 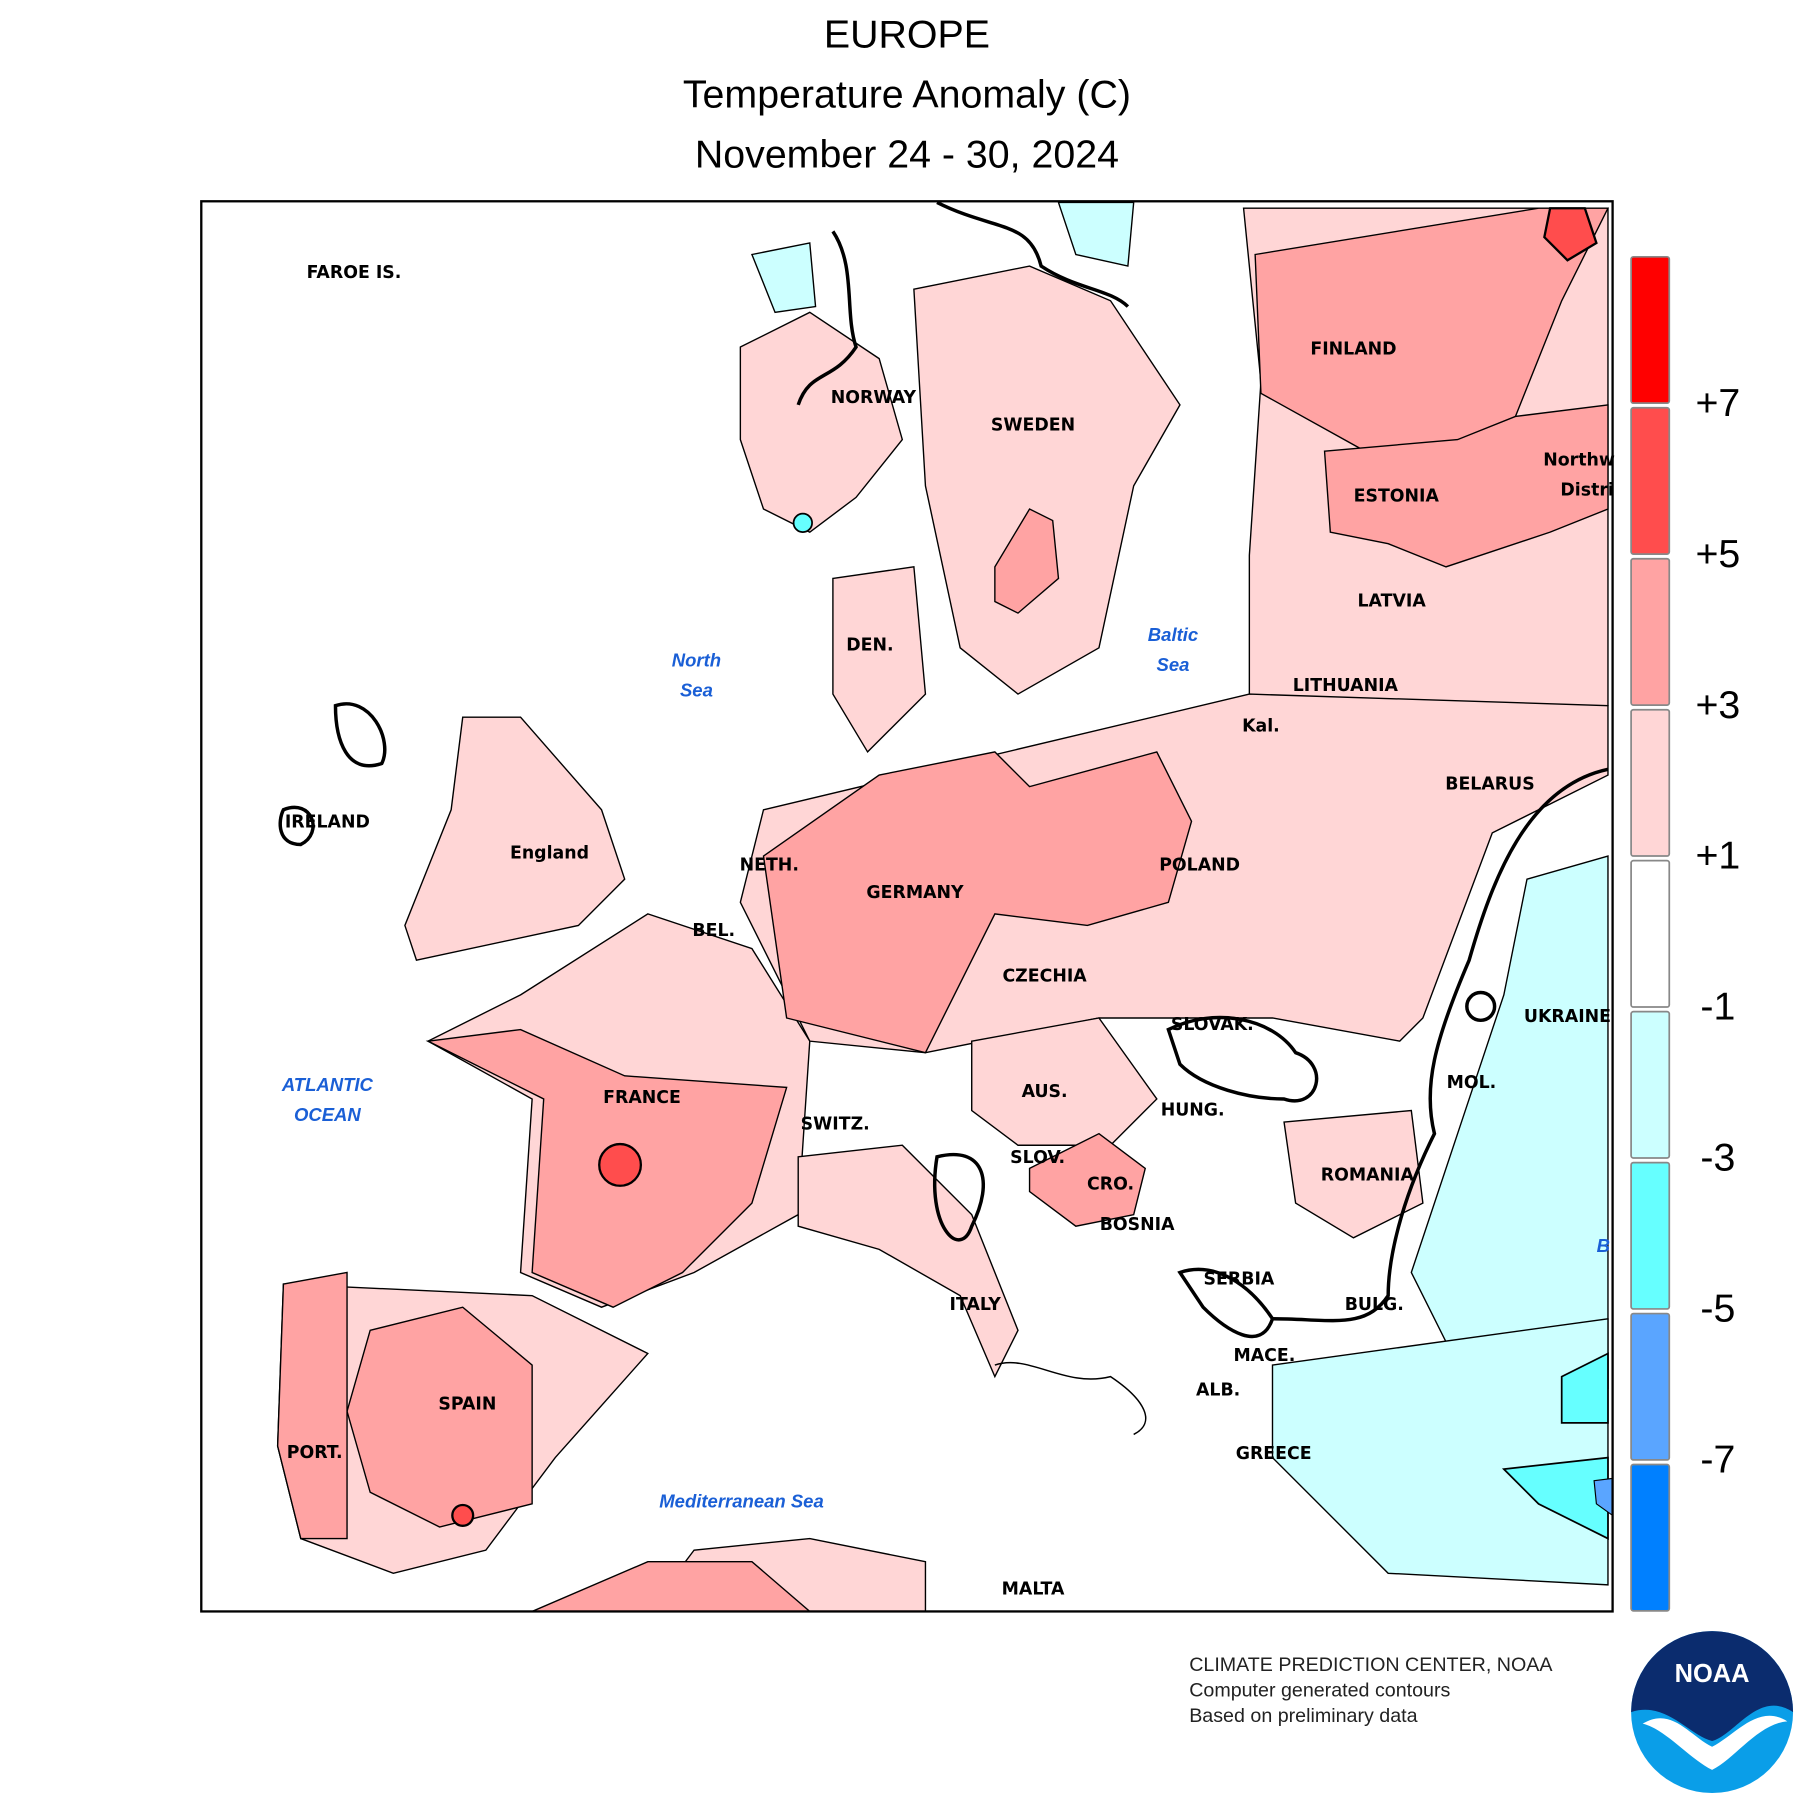 I want to click on country-label: SLOVAK., so click(x=1212, y=1025).